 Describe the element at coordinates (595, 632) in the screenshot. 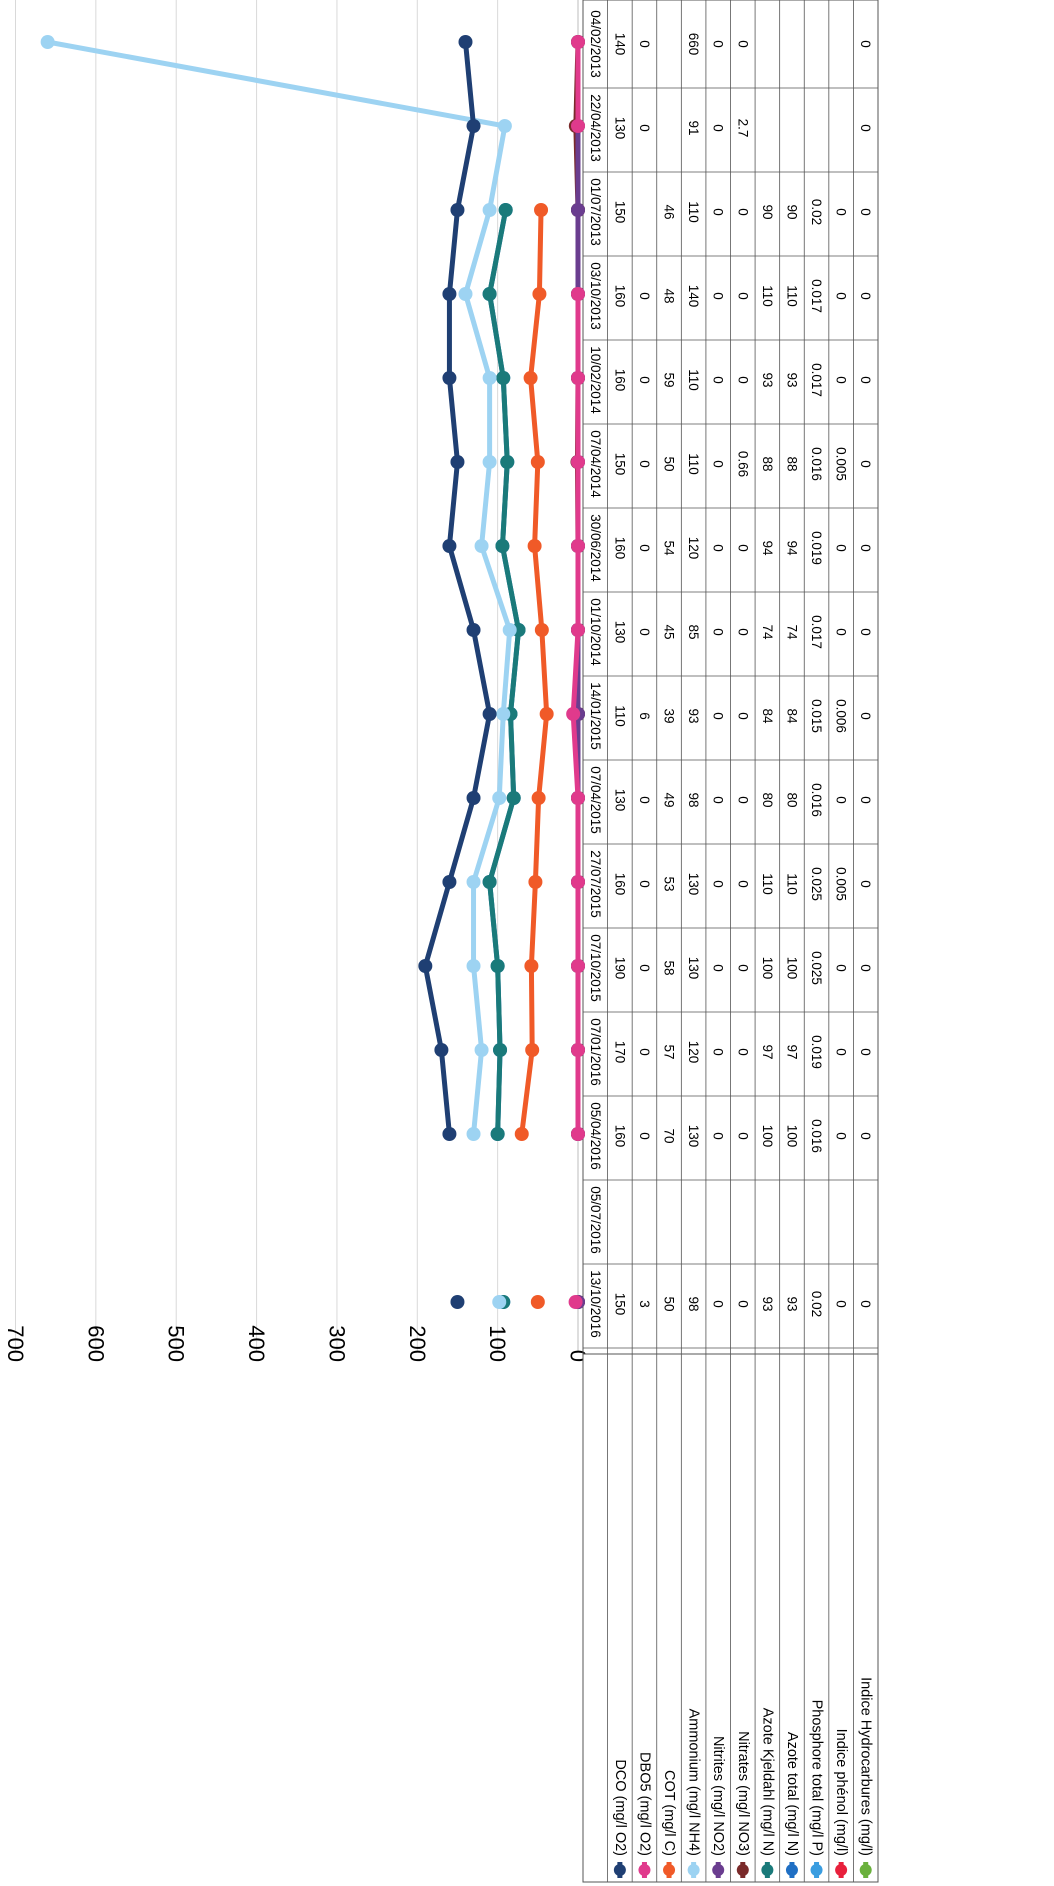

I see `category-label: 01/10/2014` at that location.